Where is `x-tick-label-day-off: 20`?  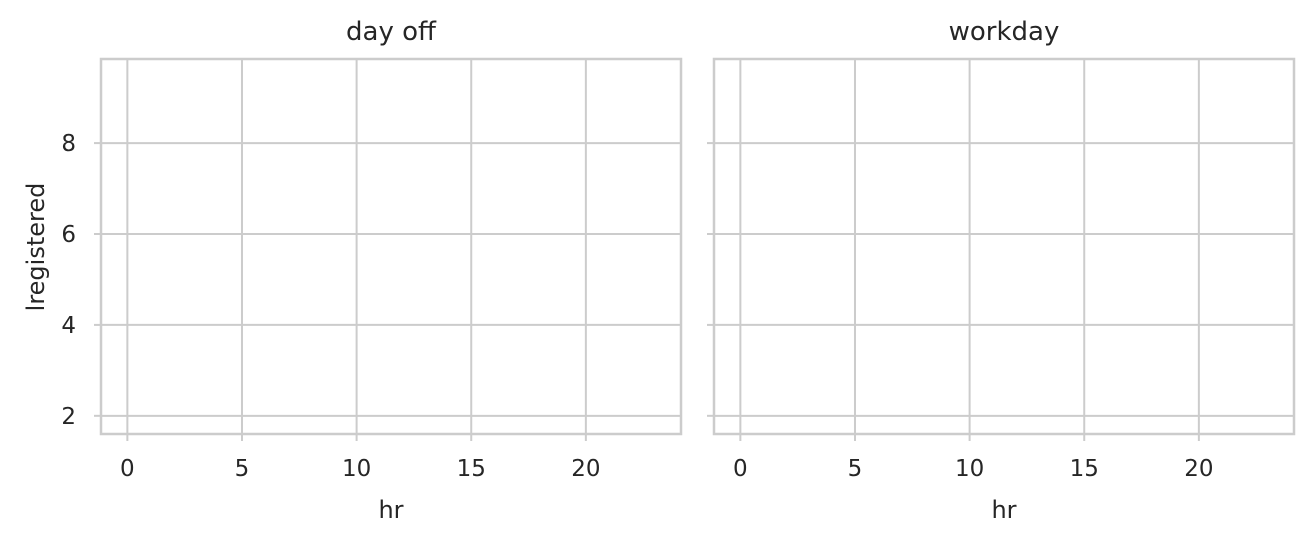 x-tick-label-day-off: 20 is located at coordinates (585, 469).